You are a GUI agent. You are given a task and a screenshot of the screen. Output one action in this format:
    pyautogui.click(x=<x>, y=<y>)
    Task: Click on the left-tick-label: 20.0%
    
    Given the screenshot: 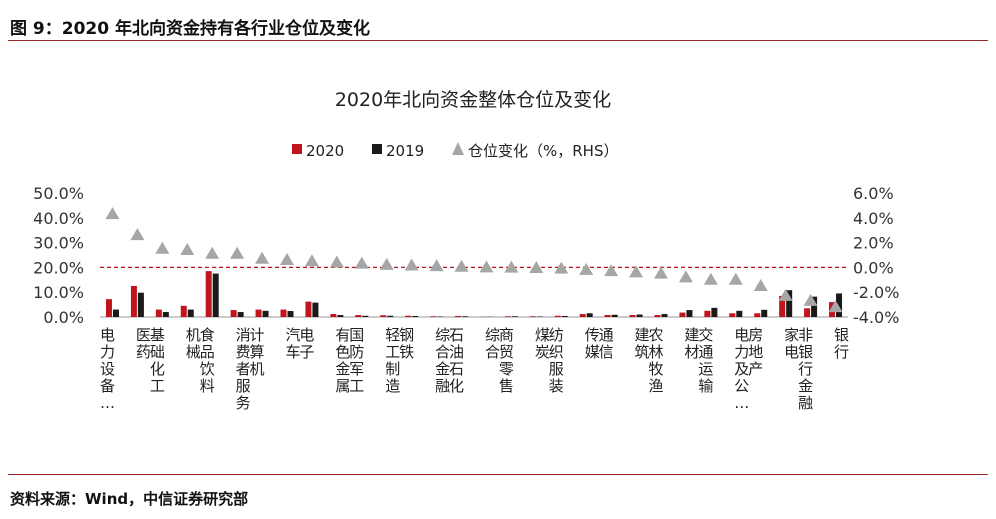 What is the action you would take?
    pyautogui.click(x=58, y=267)
    